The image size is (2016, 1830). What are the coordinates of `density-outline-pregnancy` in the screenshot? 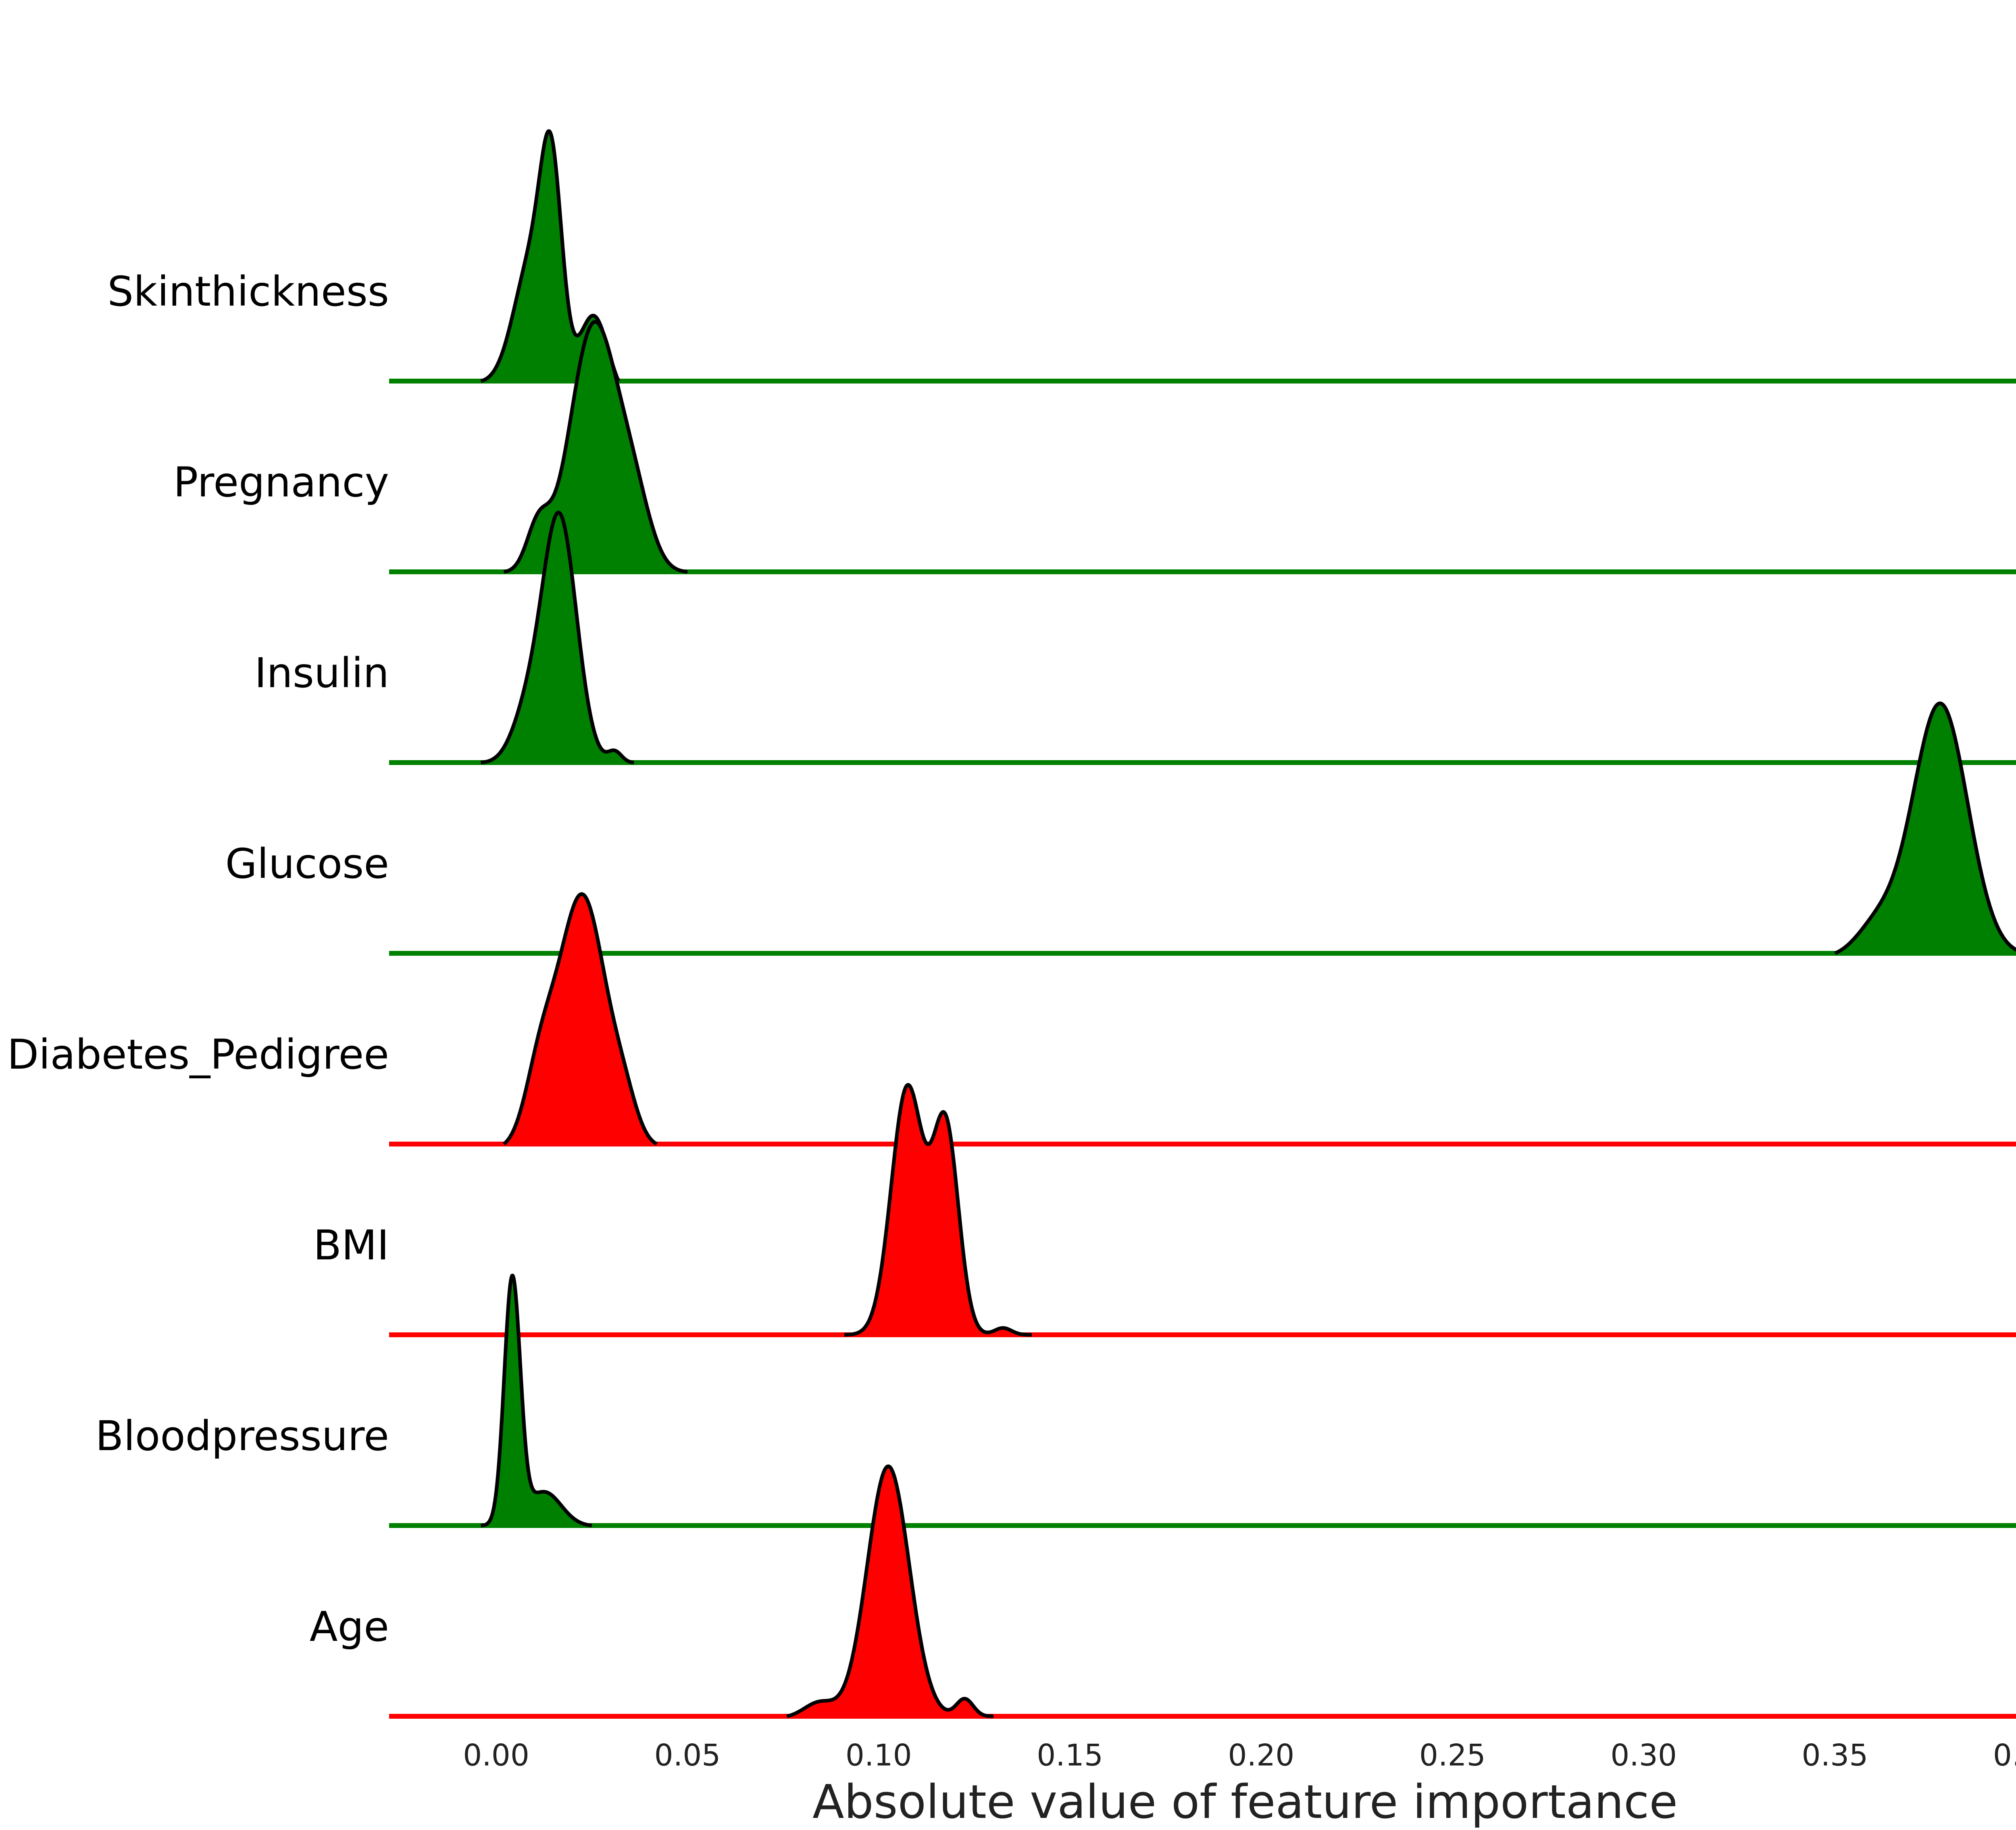 It's located at (596, 447).